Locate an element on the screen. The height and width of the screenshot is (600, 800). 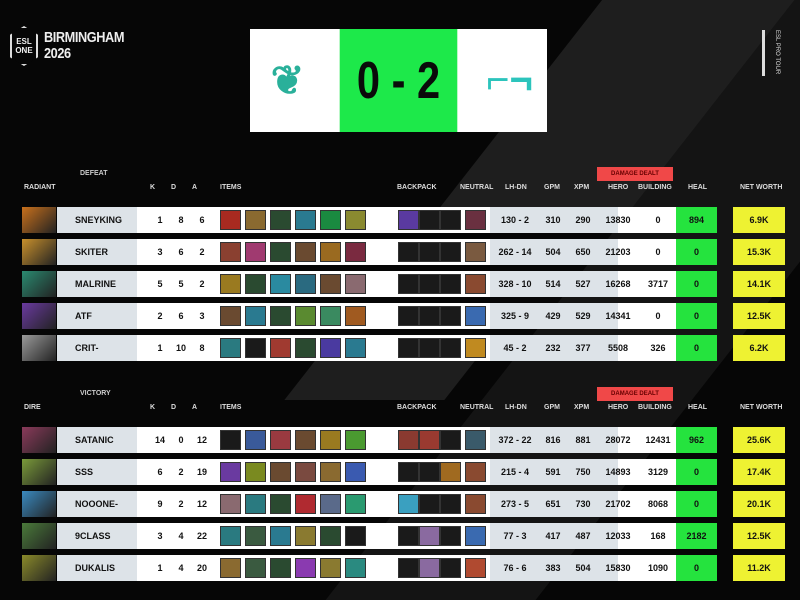
player-name: DUKALIS is located at coordinates (97, 568).